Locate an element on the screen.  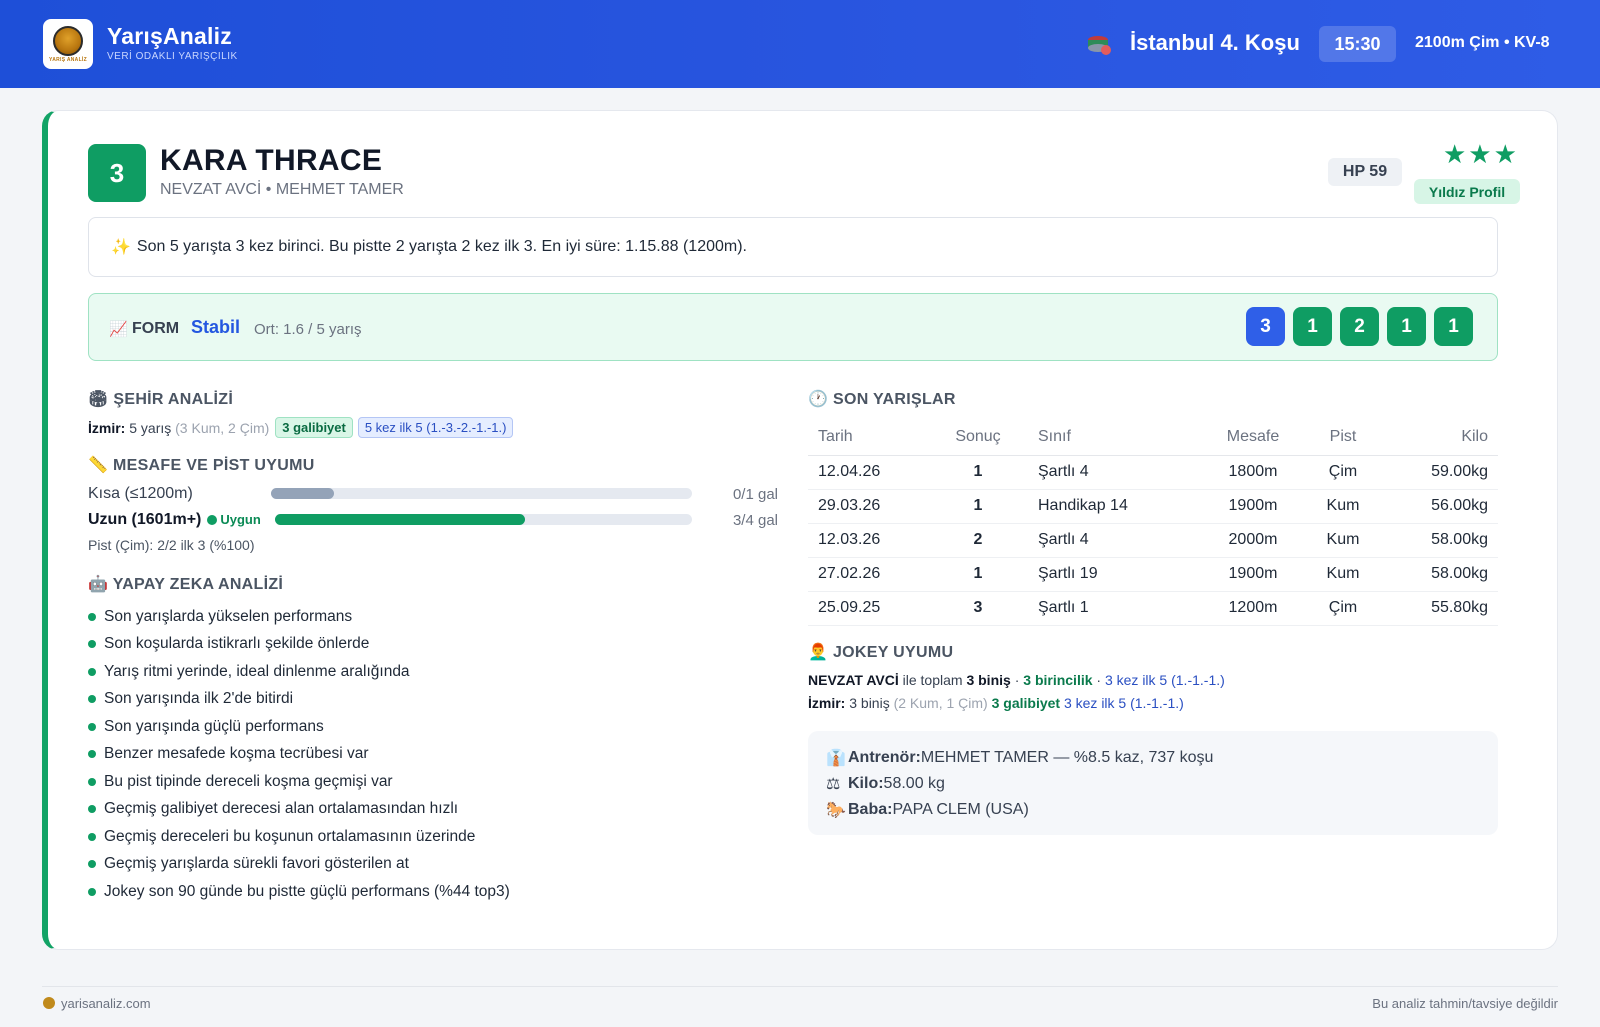
brand-logo: YARIŞ ANALİZ is located at coordinates (68, 44).